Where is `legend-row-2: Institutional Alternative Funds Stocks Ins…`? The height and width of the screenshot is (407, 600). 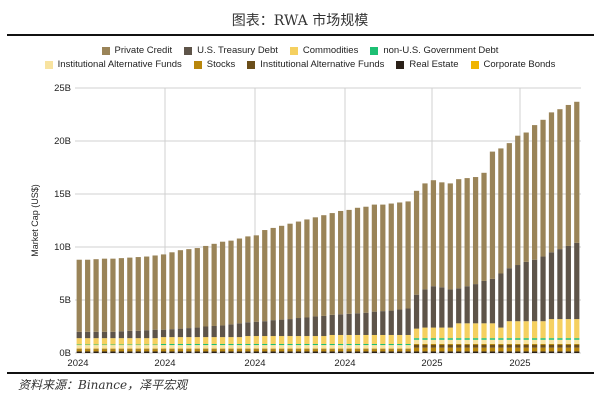 legend-row-2: Institutional Alternative Funds Stocks Ins… is located at coordinates (300, 64).